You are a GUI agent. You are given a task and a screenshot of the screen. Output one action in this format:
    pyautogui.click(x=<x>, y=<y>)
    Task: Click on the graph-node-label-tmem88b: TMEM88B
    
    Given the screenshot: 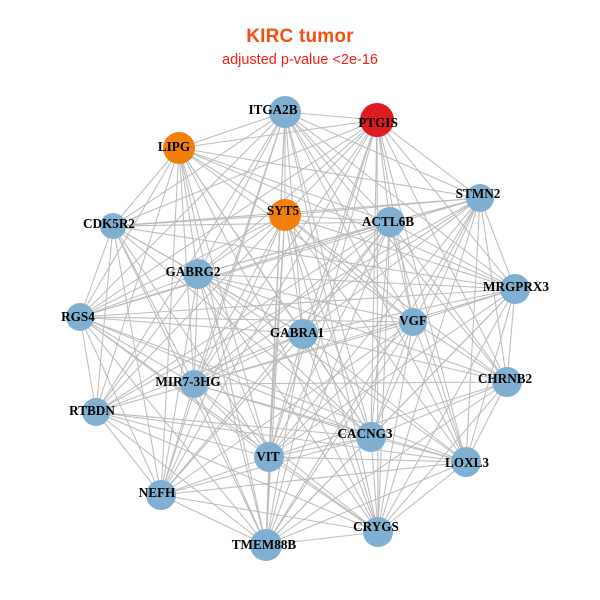 What is the action you would take?
    pyautogui.click(x=264, y=544)
    